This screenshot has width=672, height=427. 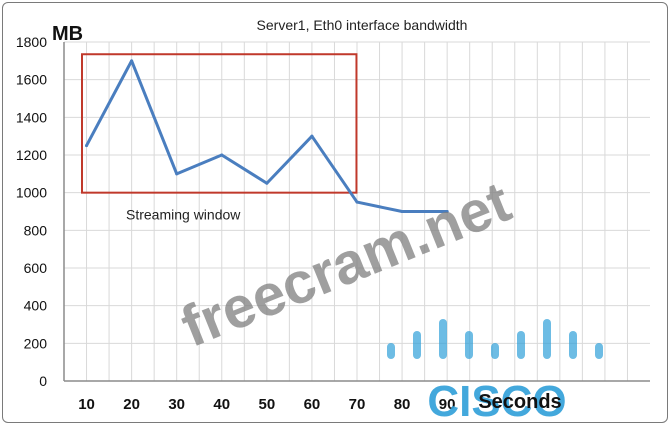 I want to click on x-tick-label: 70, so click(x=357, y=404).